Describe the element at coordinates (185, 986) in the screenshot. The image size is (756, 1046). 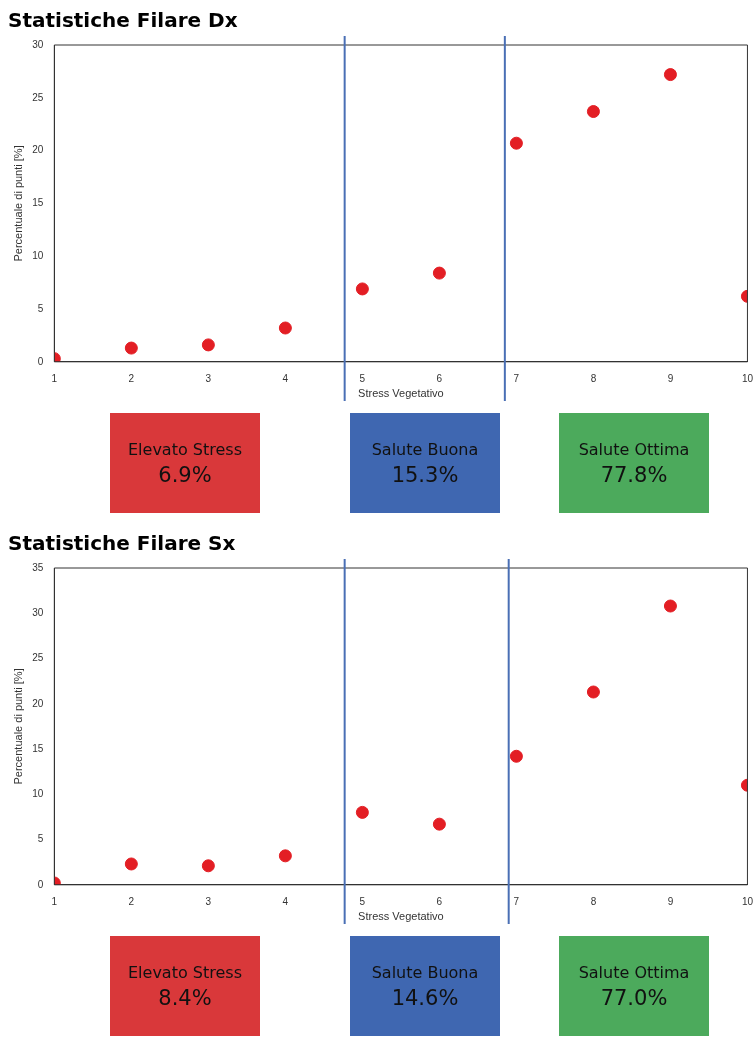
I see `label-box: Elevato Stress 8.4%` at that location.